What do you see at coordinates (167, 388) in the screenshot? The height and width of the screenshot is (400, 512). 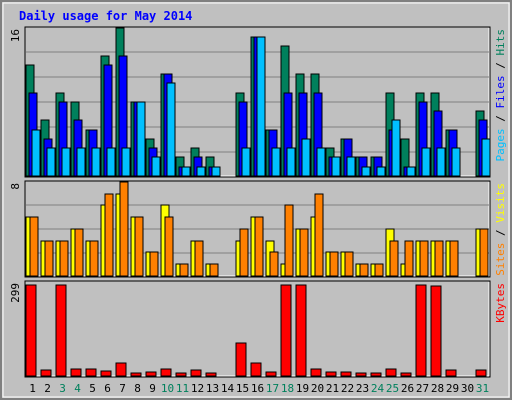 I see `x-label-day-10: 10` at bounding box center [167, 388].